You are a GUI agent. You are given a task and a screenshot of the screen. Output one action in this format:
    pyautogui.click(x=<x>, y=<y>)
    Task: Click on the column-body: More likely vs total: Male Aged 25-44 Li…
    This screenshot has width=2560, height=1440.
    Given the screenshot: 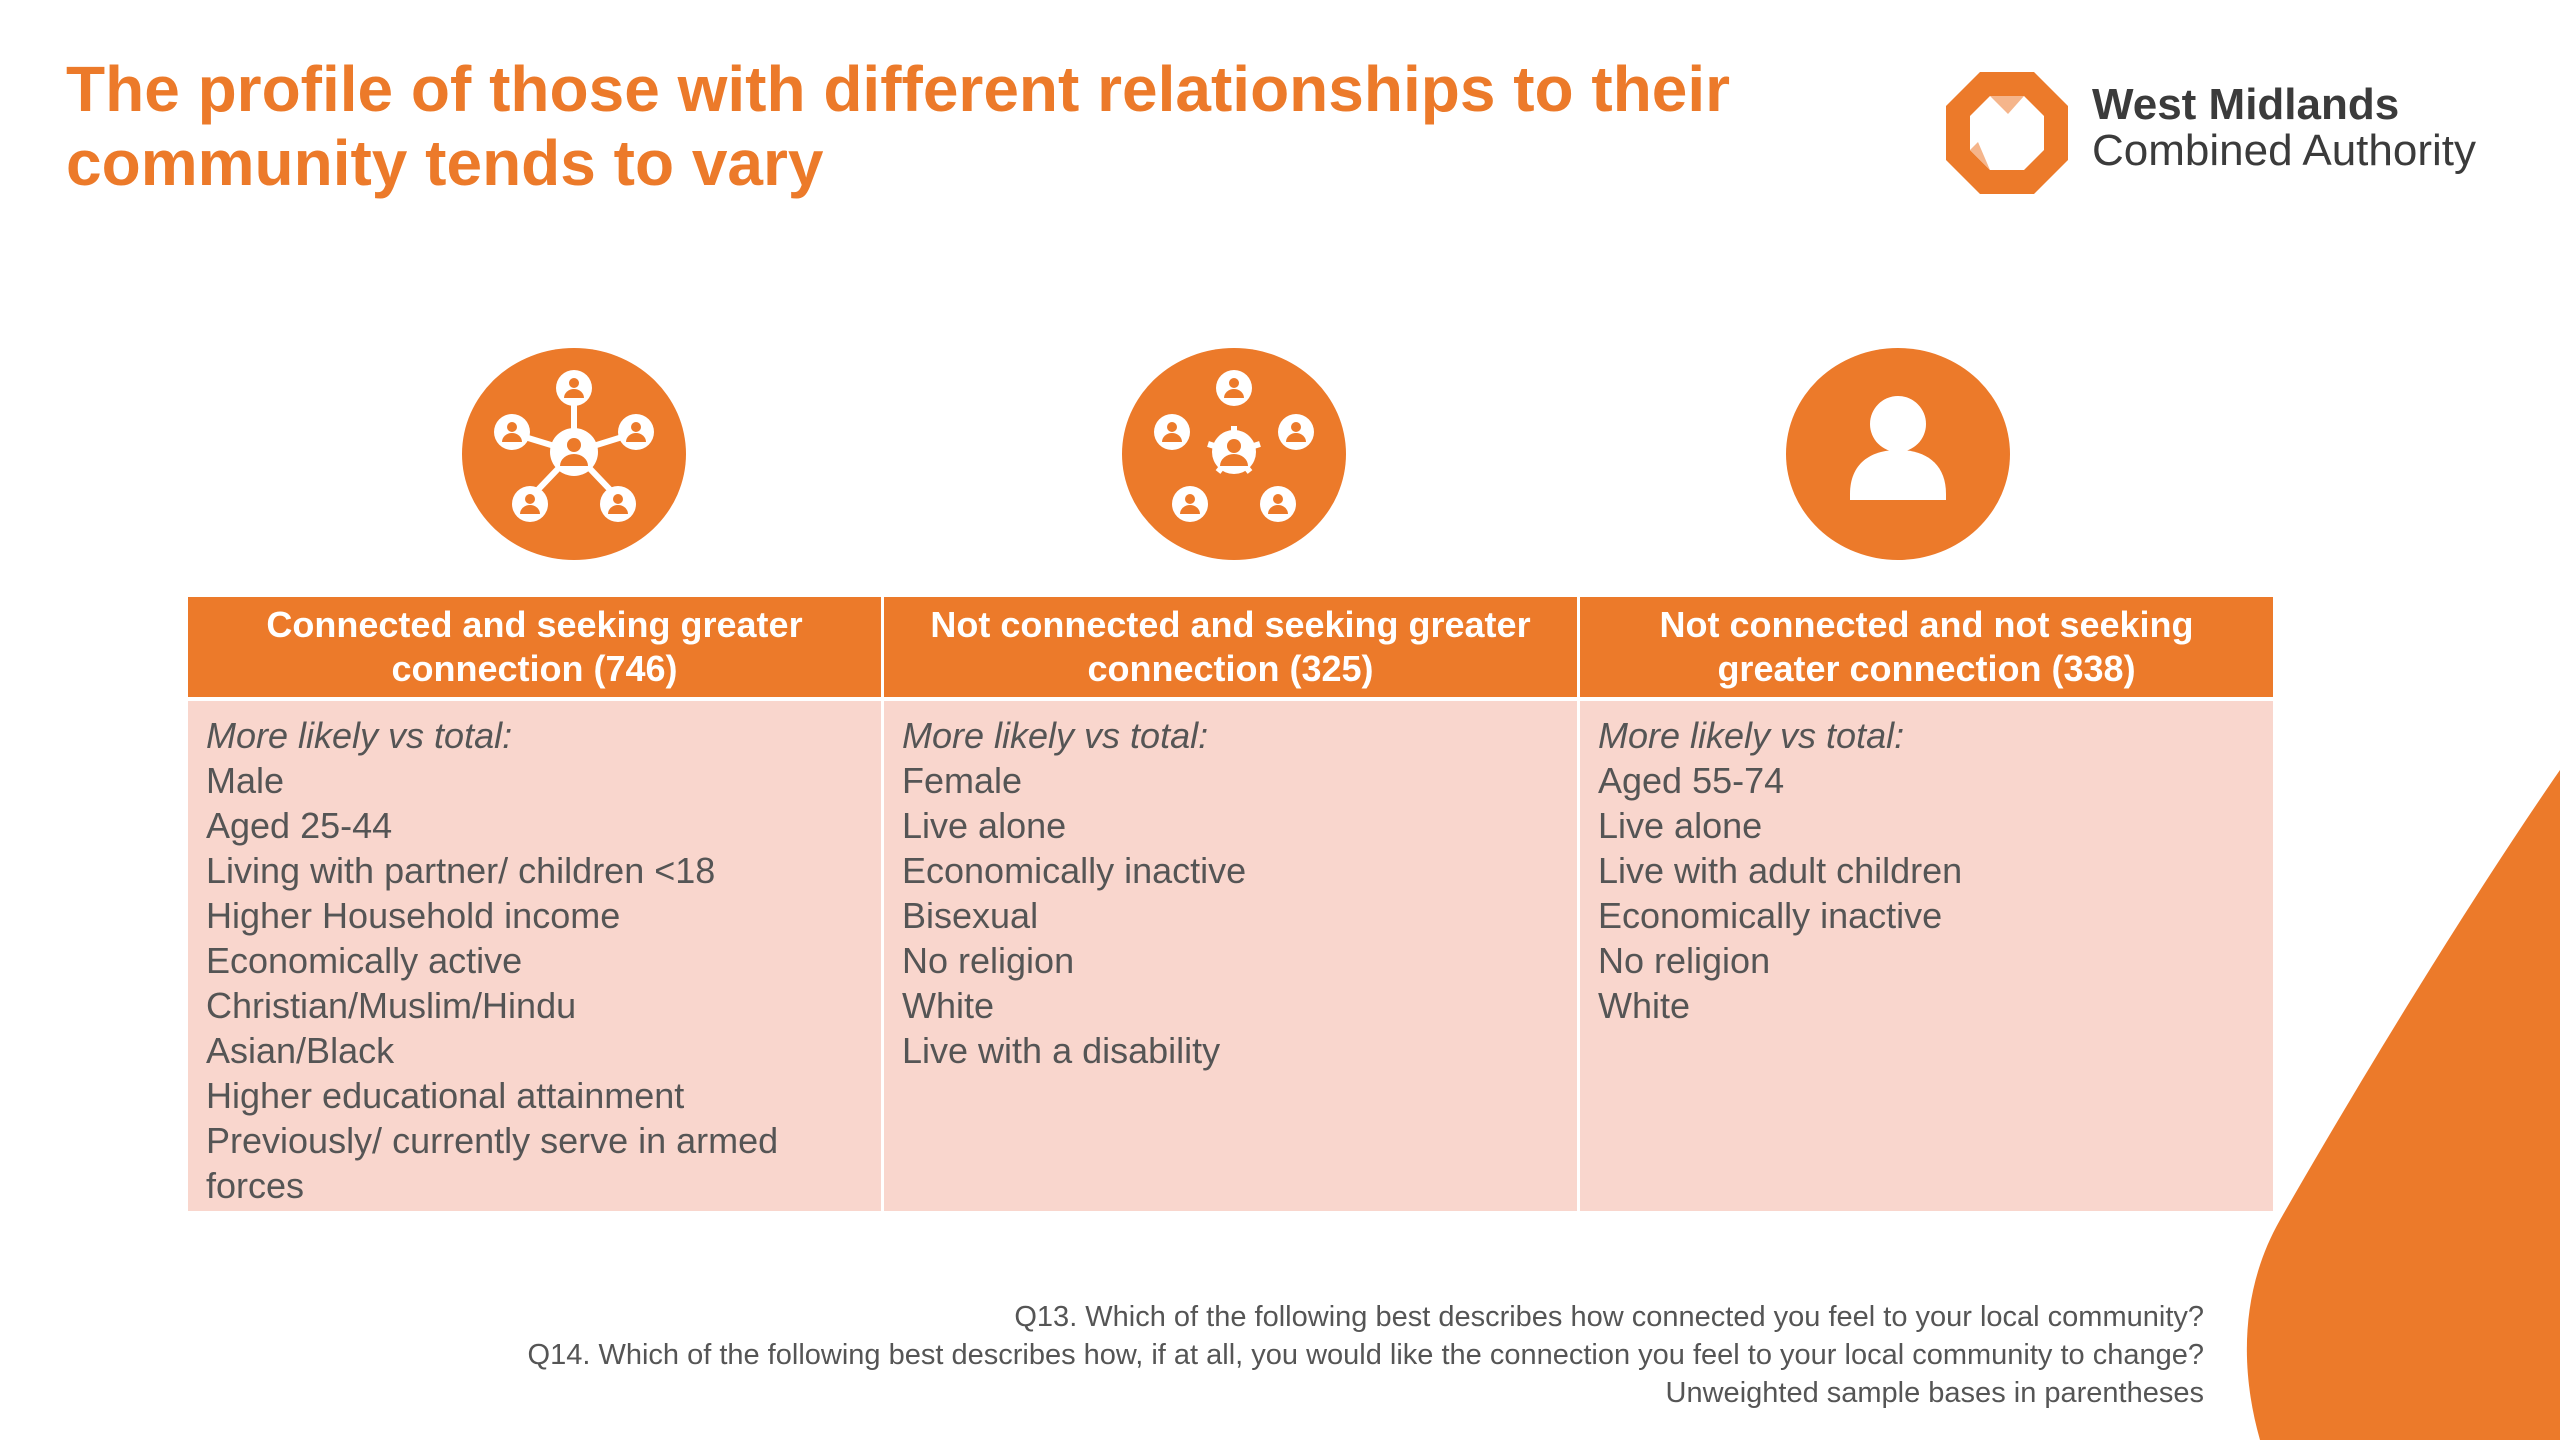 What is the action you would take?
    pyautogui.click(x=534, y=956)
    